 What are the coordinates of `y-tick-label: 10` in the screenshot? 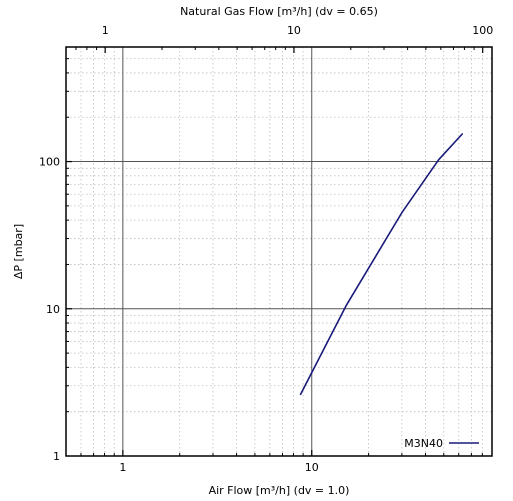 It's located at (53, 309).